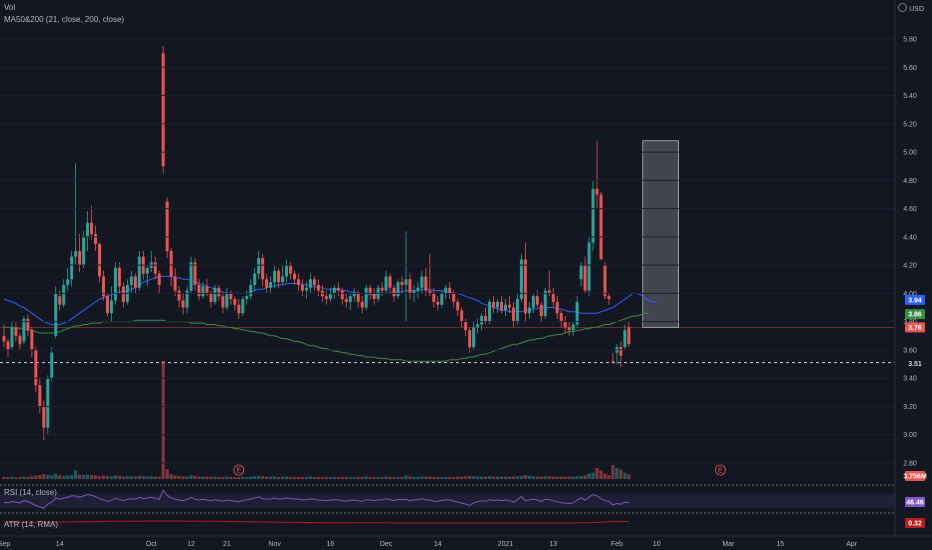 This screenshot has width=932, height=550. What do you see at coordinates (151, 544) in the screenshot?
I see `time-tick-label: Oct` at bounding box center [151, 544].